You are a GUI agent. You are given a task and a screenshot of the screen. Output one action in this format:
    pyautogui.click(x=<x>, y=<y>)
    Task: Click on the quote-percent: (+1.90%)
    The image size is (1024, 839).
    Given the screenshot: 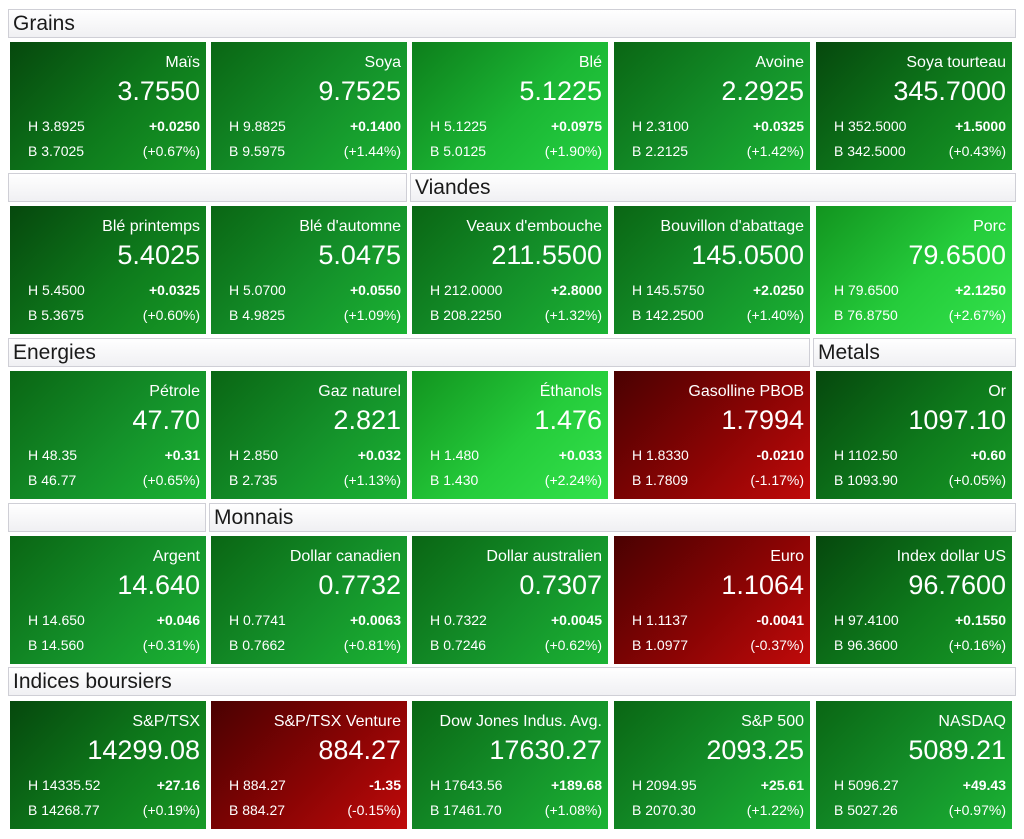 What is the action you would take?
    pyautogui.click(x=573, y=151)
    